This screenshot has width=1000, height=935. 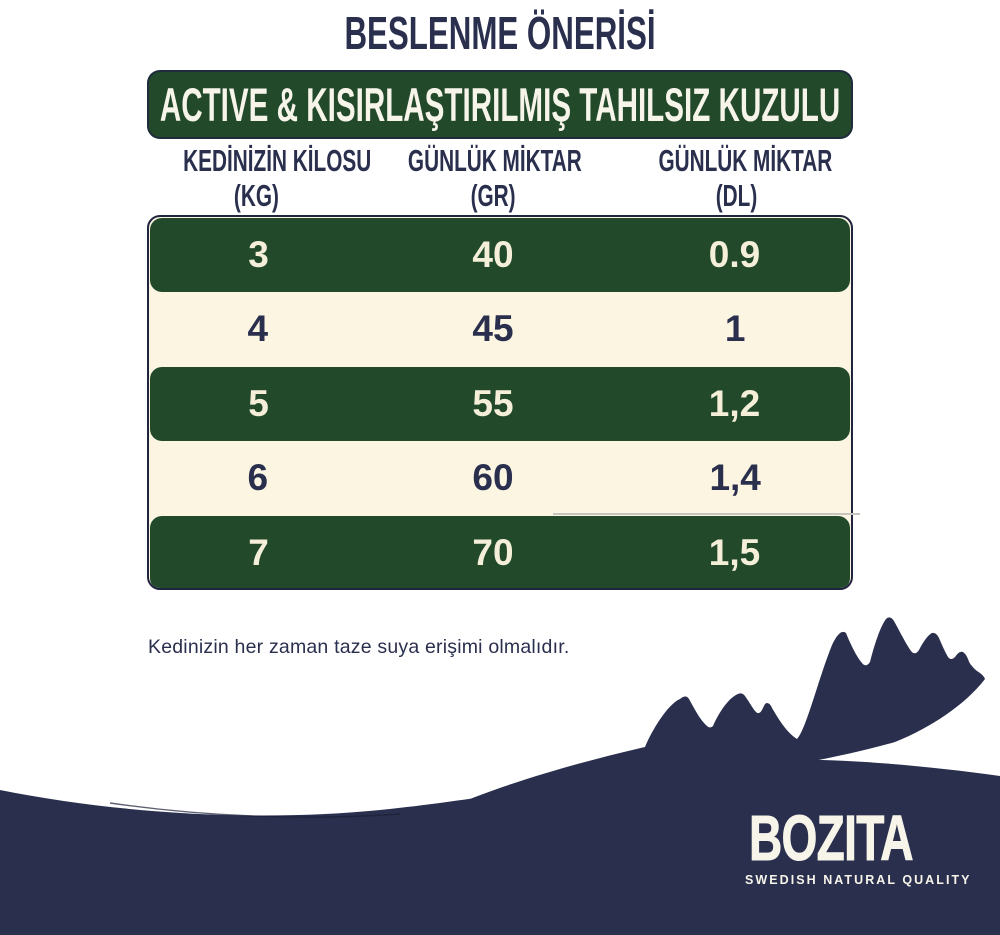 What do you see at coordinates (255, 810) in the screenshot?
I see `wave-crest-line-icon` at bounding box center [255, 810].